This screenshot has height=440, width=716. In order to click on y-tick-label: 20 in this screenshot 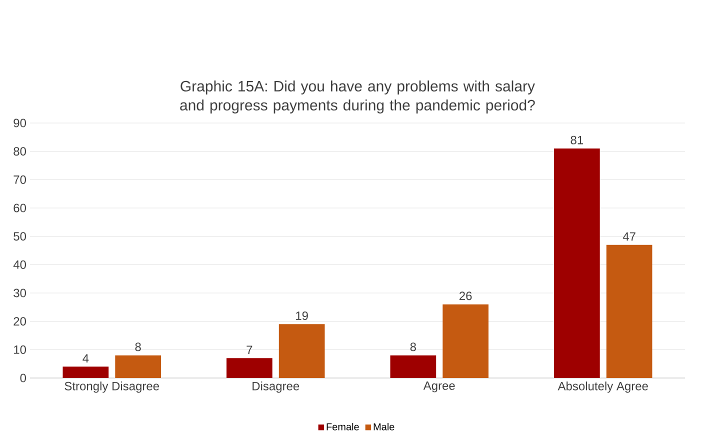, I will do `click(20, 321)`.